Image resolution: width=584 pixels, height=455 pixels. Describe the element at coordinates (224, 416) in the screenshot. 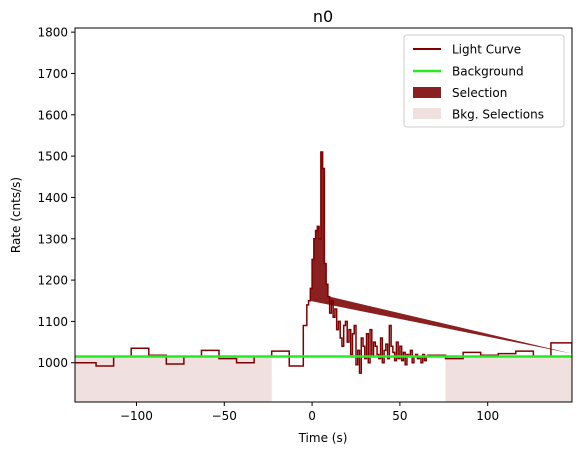

I see `x-tick-label: −50` at that location.